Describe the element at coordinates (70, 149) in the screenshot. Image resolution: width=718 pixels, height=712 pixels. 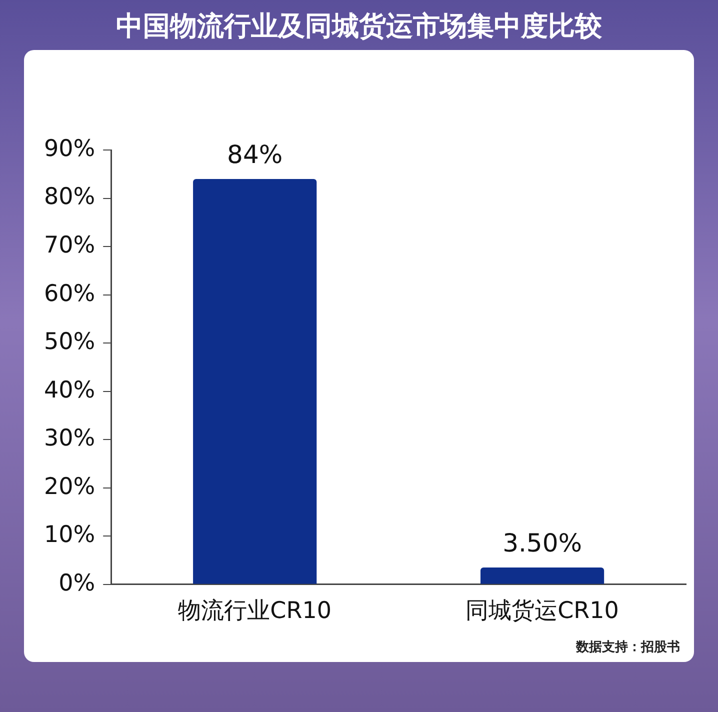
I see `y-tick-label: 90%` at that location.